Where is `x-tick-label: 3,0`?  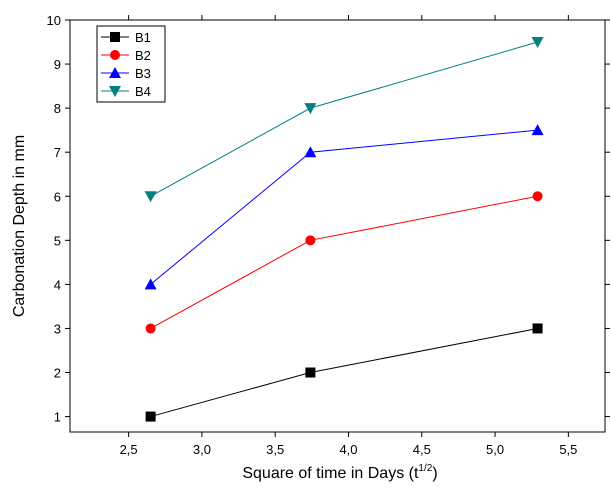 x-tick-label: 3,0 is located at coordinates (202, 449).